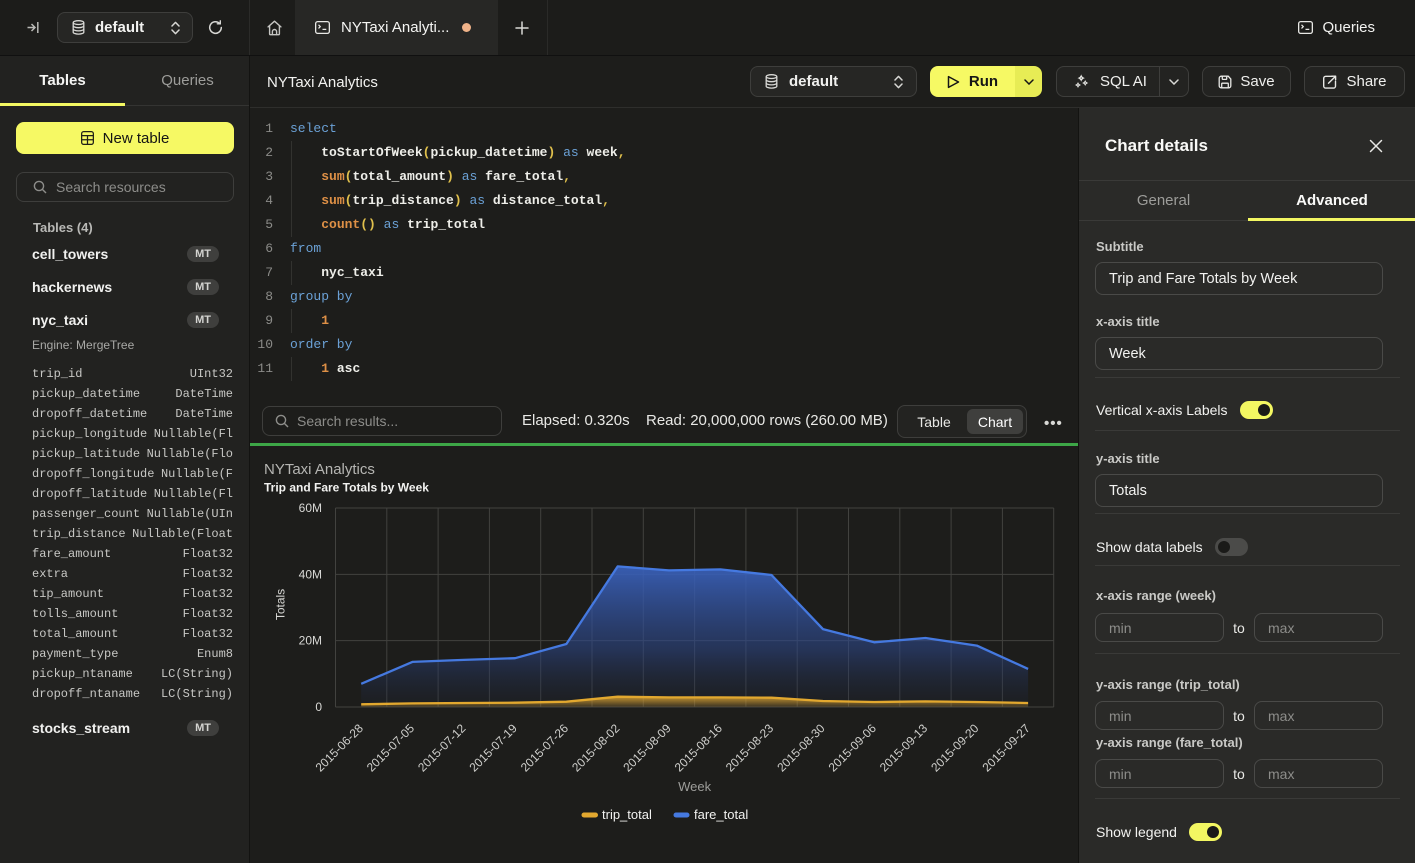 This screenshot has width=1415, height=863. I want to click on svg-text: 2015-09-06, so click(853, 748).